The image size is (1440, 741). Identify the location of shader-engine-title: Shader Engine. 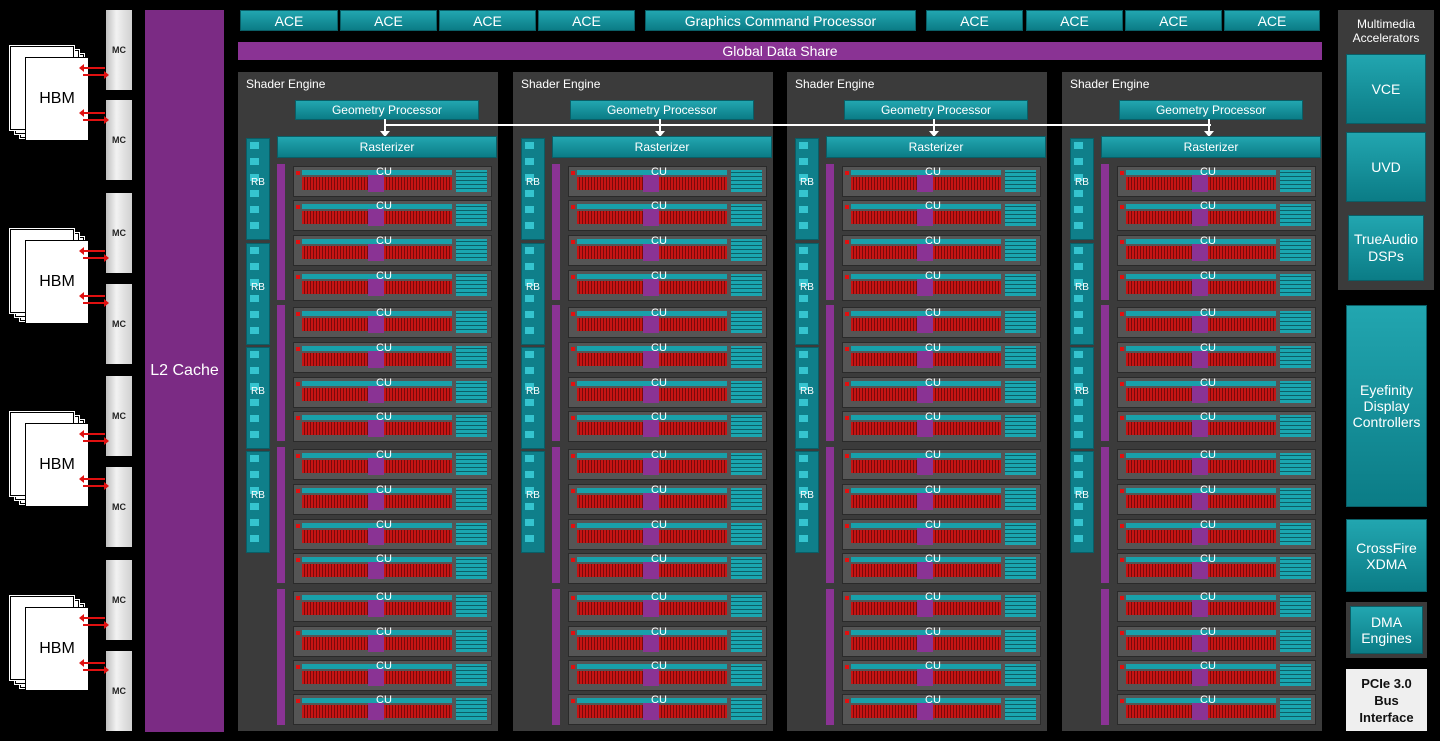
(561, 84).